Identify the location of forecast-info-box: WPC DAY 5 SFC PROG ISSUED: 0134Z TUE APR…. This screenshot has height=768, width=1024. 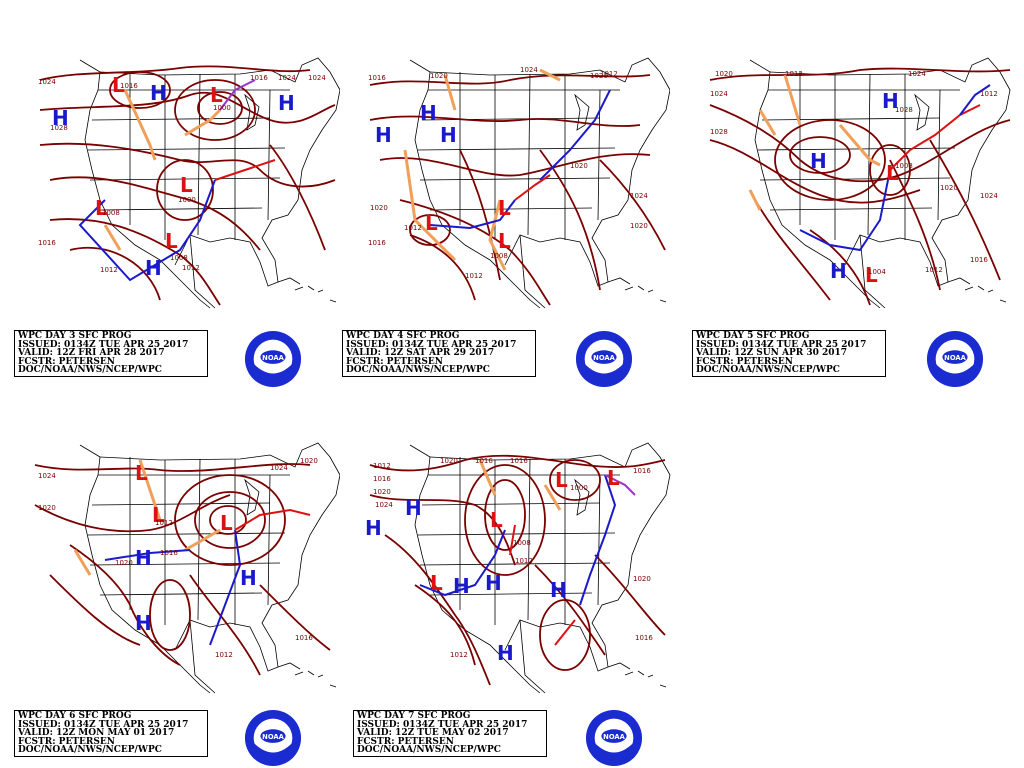
(789, 353).